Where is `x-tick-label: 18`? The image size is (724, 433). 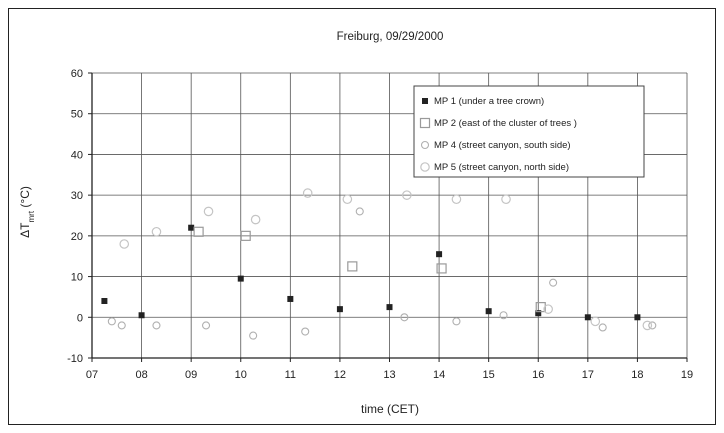
x-tick-label: 18 is located at coordinates (637, 375).